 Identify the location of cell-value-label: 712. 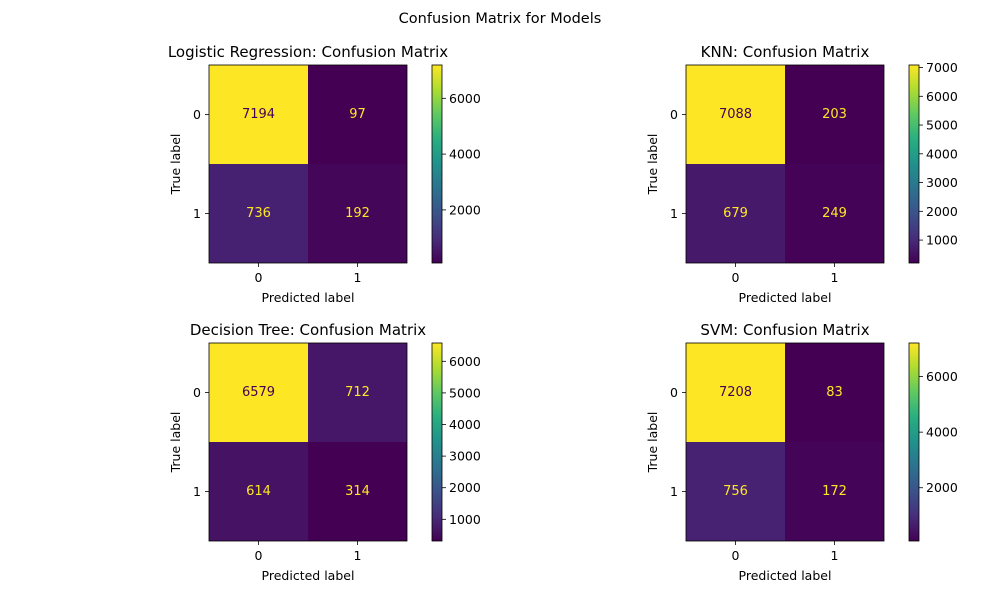
(357, 392).